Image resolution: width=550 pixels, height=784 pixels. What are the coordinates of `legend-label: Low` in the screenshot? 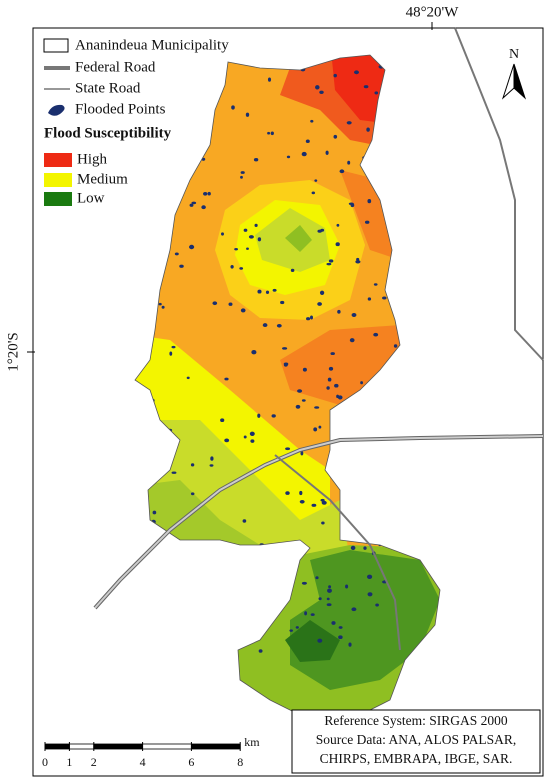 It's located at (91, 198).